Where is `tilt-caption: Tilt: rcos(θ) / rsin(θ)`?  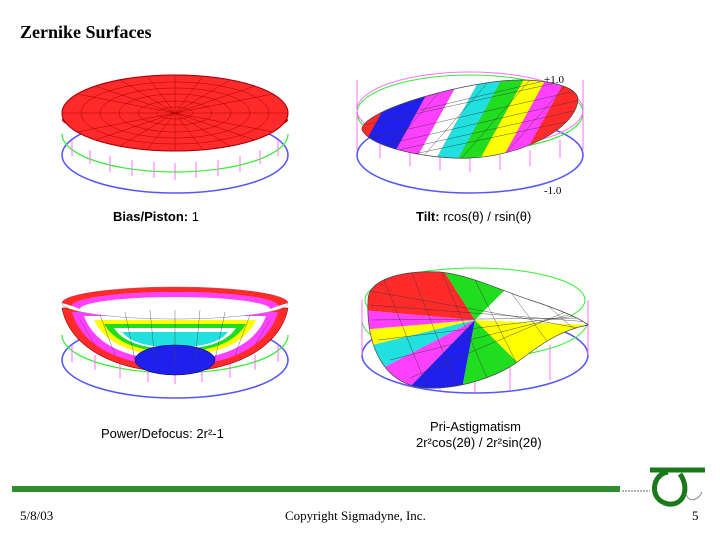
tilt-caption: Tilt: rcos(θ) / rsin(θ) is located at coordinates (473, 216).